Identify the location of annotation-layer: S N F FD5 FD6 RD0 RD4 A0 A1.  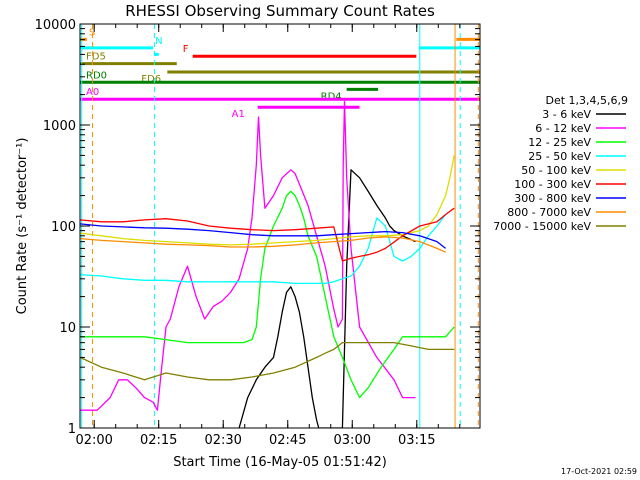
(280, 73).